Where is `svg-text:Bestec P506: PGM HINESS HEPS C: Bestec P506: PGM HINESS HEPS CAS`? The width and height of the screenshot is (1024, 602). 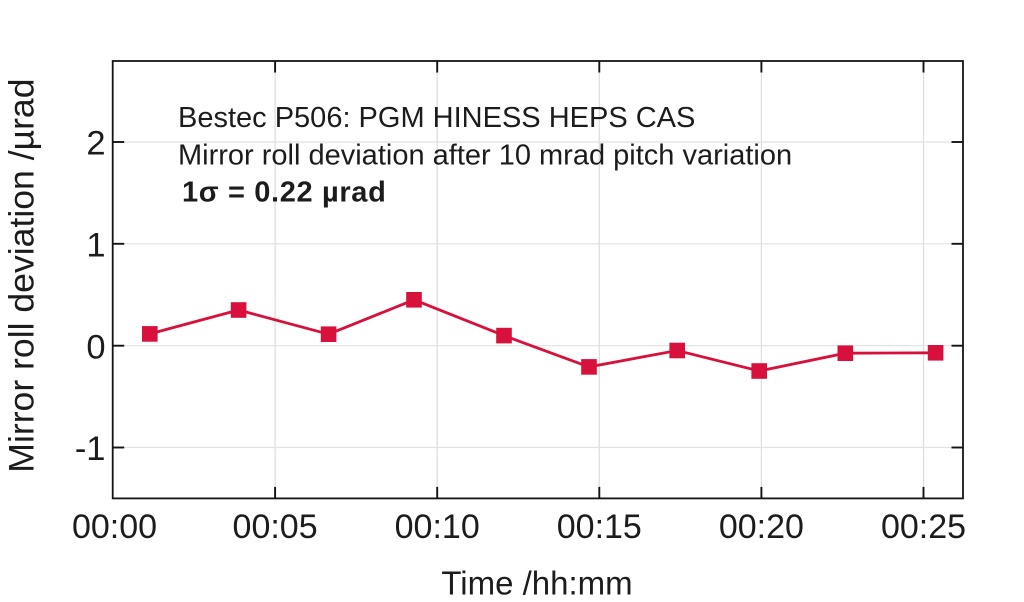
svg-text:Bestec P506: PGM HINESS HEPS C: Bestec P506: PGM HINESS HEPS CAS is located at coordinates (436, 118).